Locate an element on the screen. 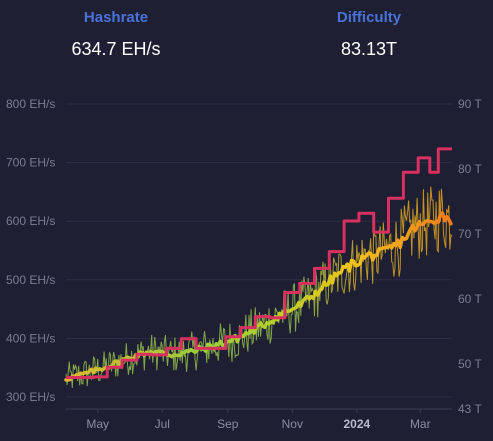 Image resolution: width=493 pixels, height=441 pixels. x-tick-label: Jul is located at coordinates (162, 424).